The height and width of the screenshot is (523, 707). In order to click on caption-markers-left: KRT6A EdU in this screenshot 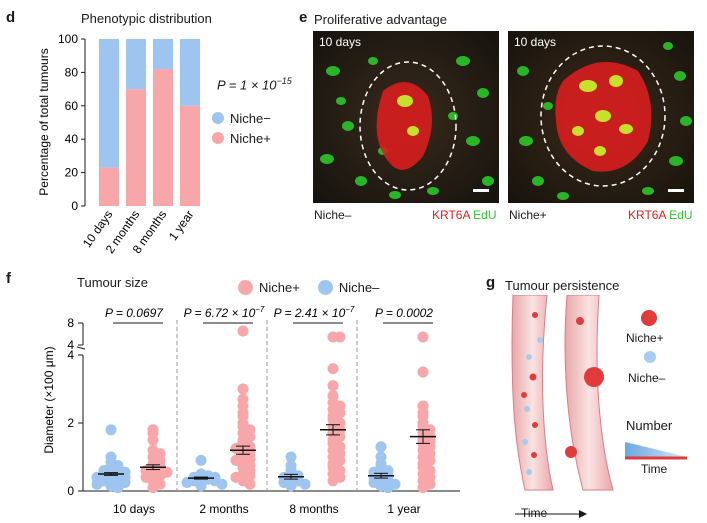, I will do `click(464, 215)`.